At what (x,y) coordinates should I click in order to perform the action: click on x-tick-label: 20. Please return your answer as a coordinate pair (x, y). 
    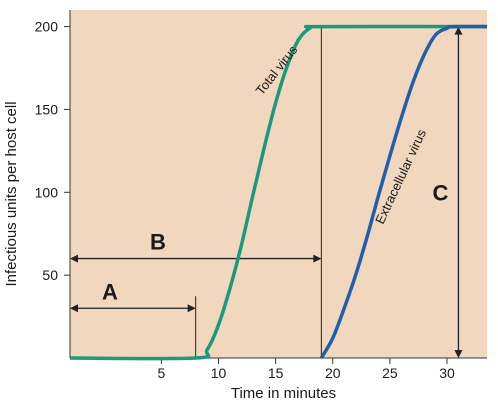
    Looking at the image, I should click on (333, 373).